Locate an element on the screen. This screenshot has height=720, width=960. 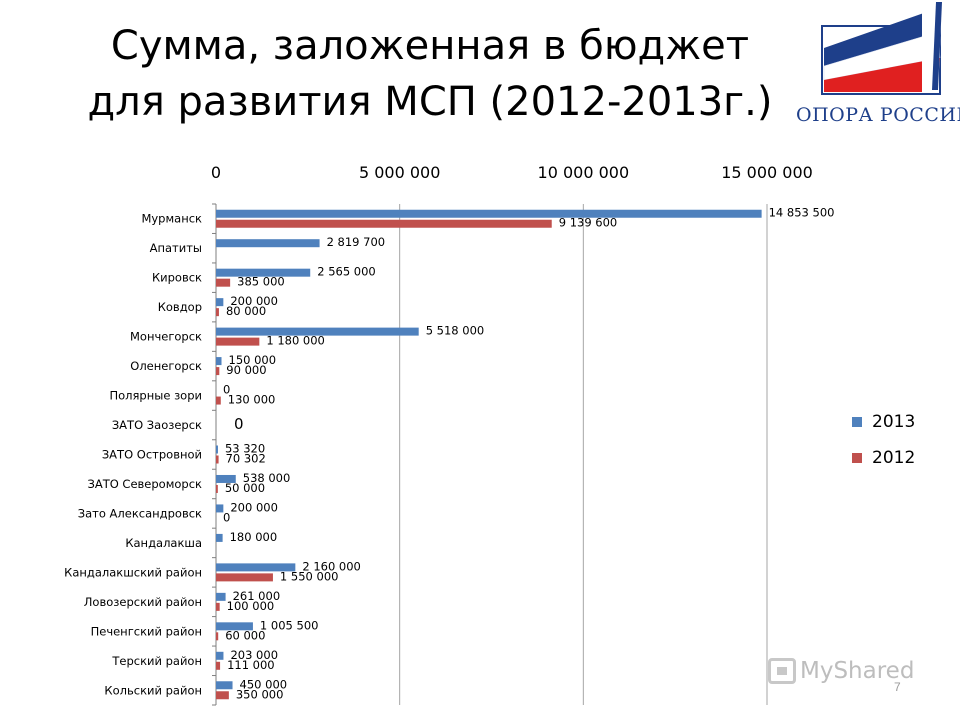
category-label-1: Апатиты is located at coordinates (176, 248).